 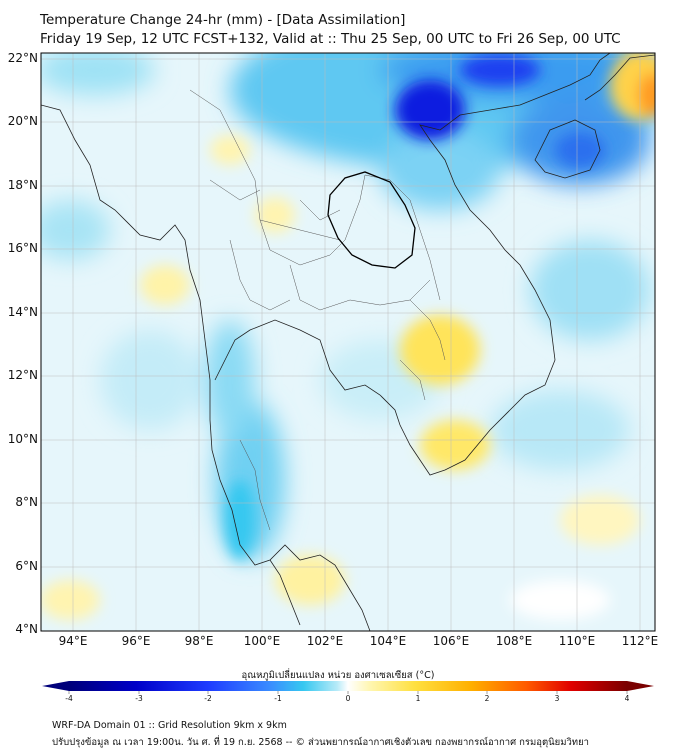 I want to click on colorbar-min-arrow, so click(x=55, y=686).